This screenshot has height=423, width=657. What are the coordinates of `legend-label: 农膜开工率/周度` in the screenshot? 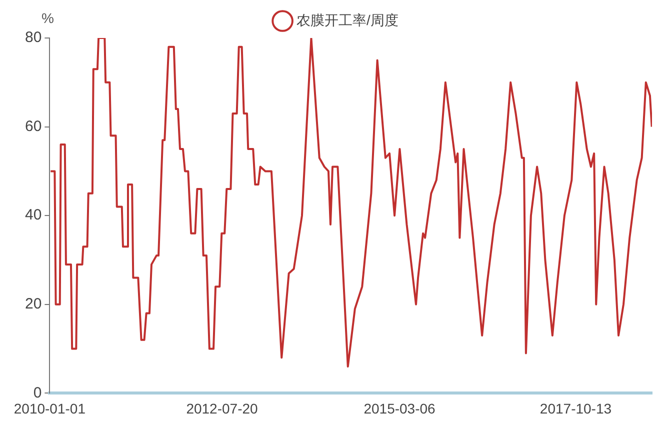 It's located at (347, 20).